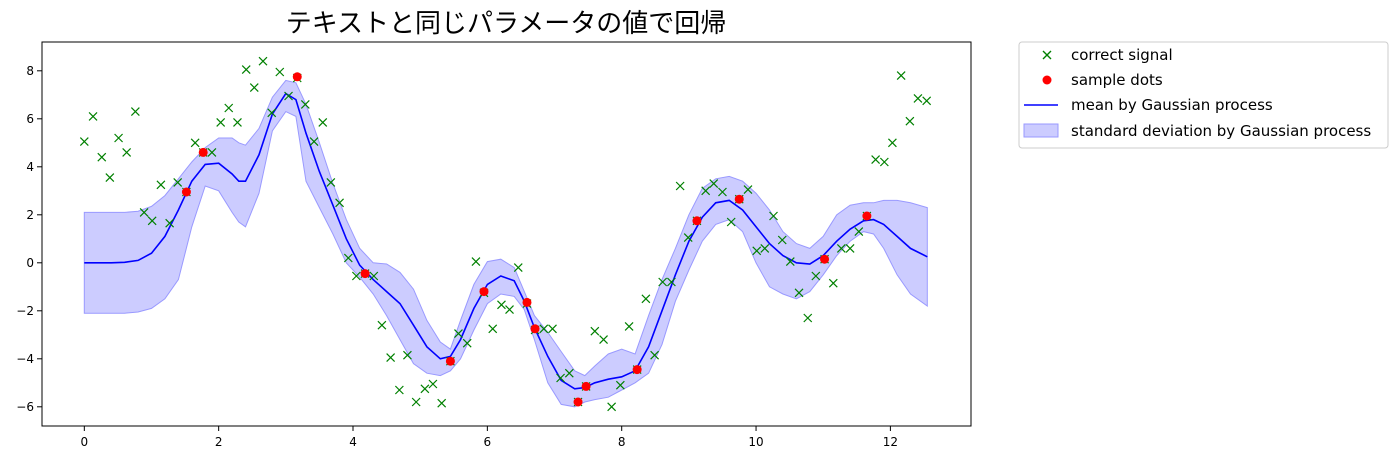  I want to click on chart-title: テキストと同じパラメータの値で回帰, so click(506, 24).